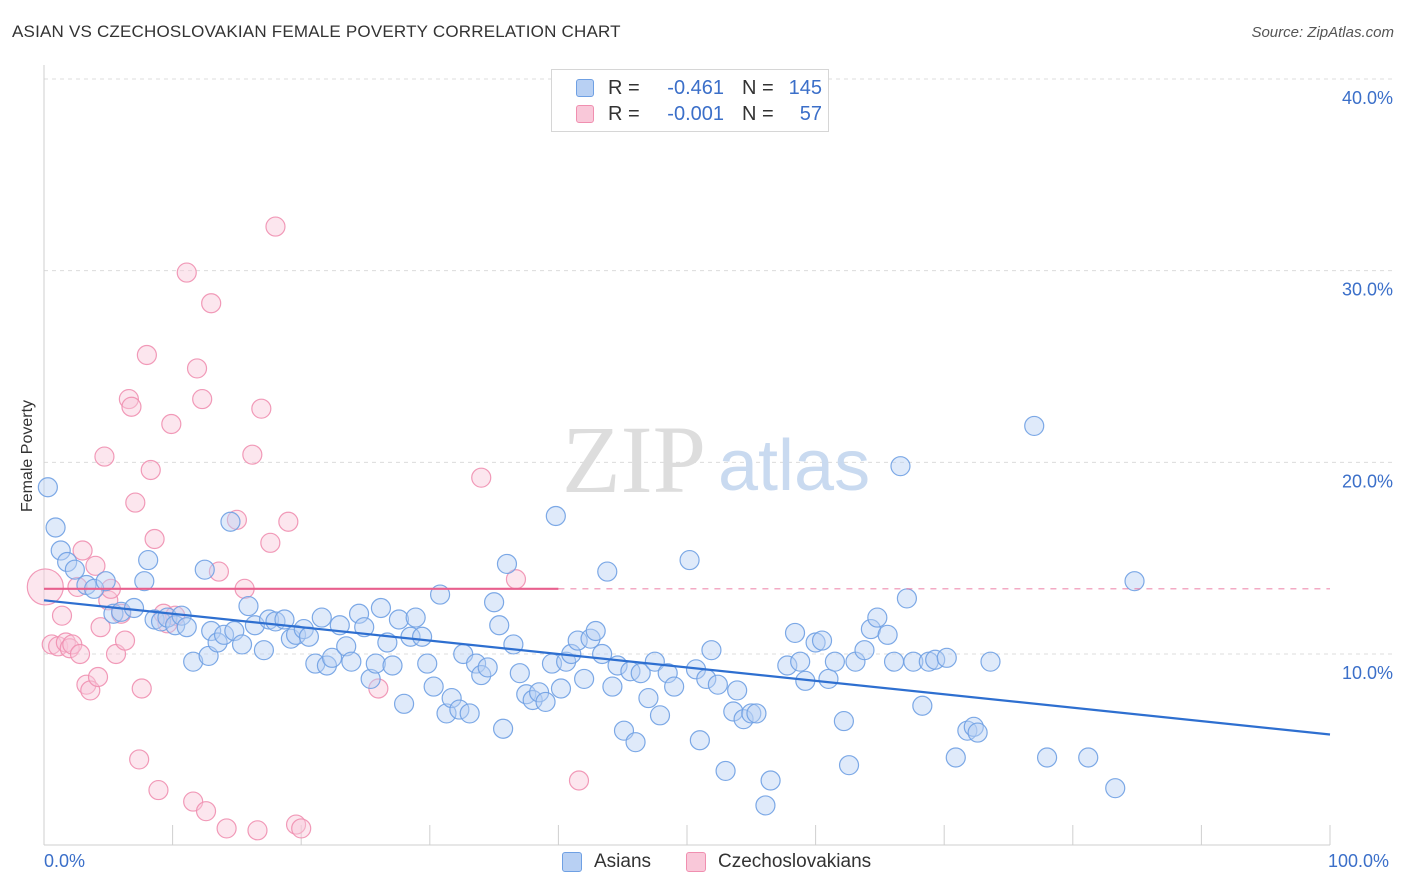 The image size is (1406, 892). What do you see at coordinates (695, 113) in the screenshot?
I see `r-value-czechoslovakians: -0.001` at bounding box center [695, 113].